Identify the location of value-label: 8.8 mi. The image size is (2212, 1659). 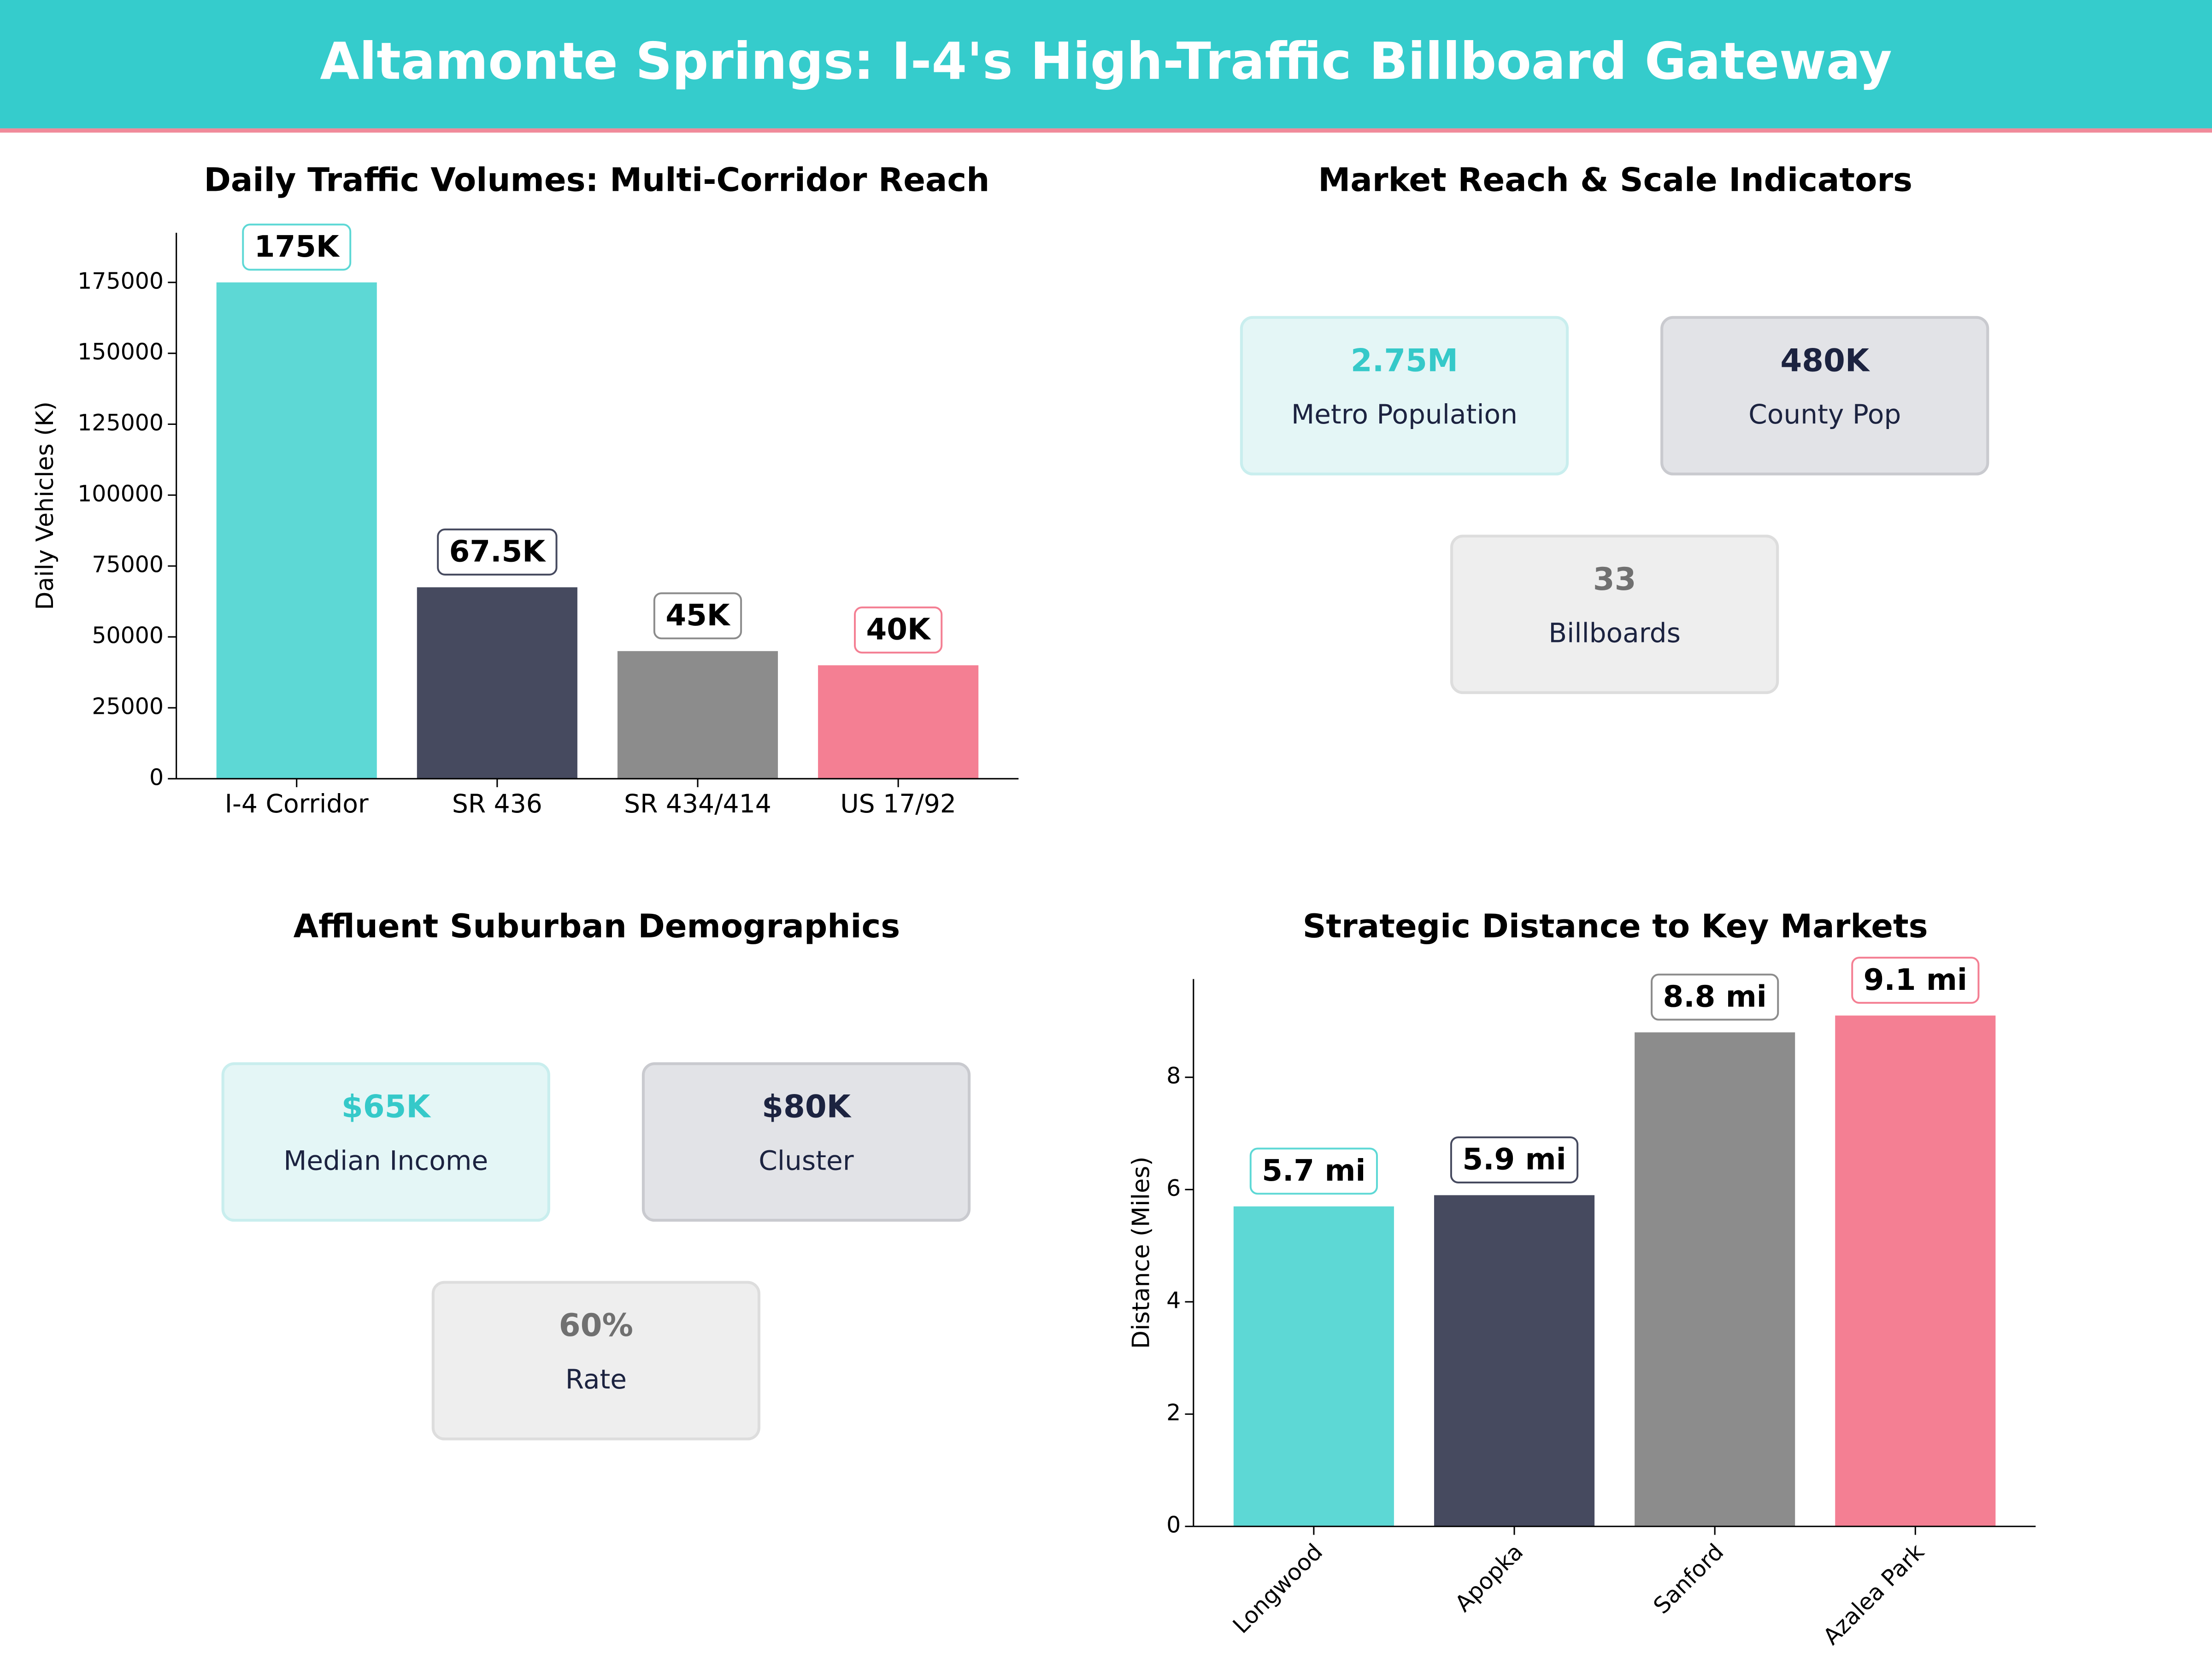
(1715, 996).